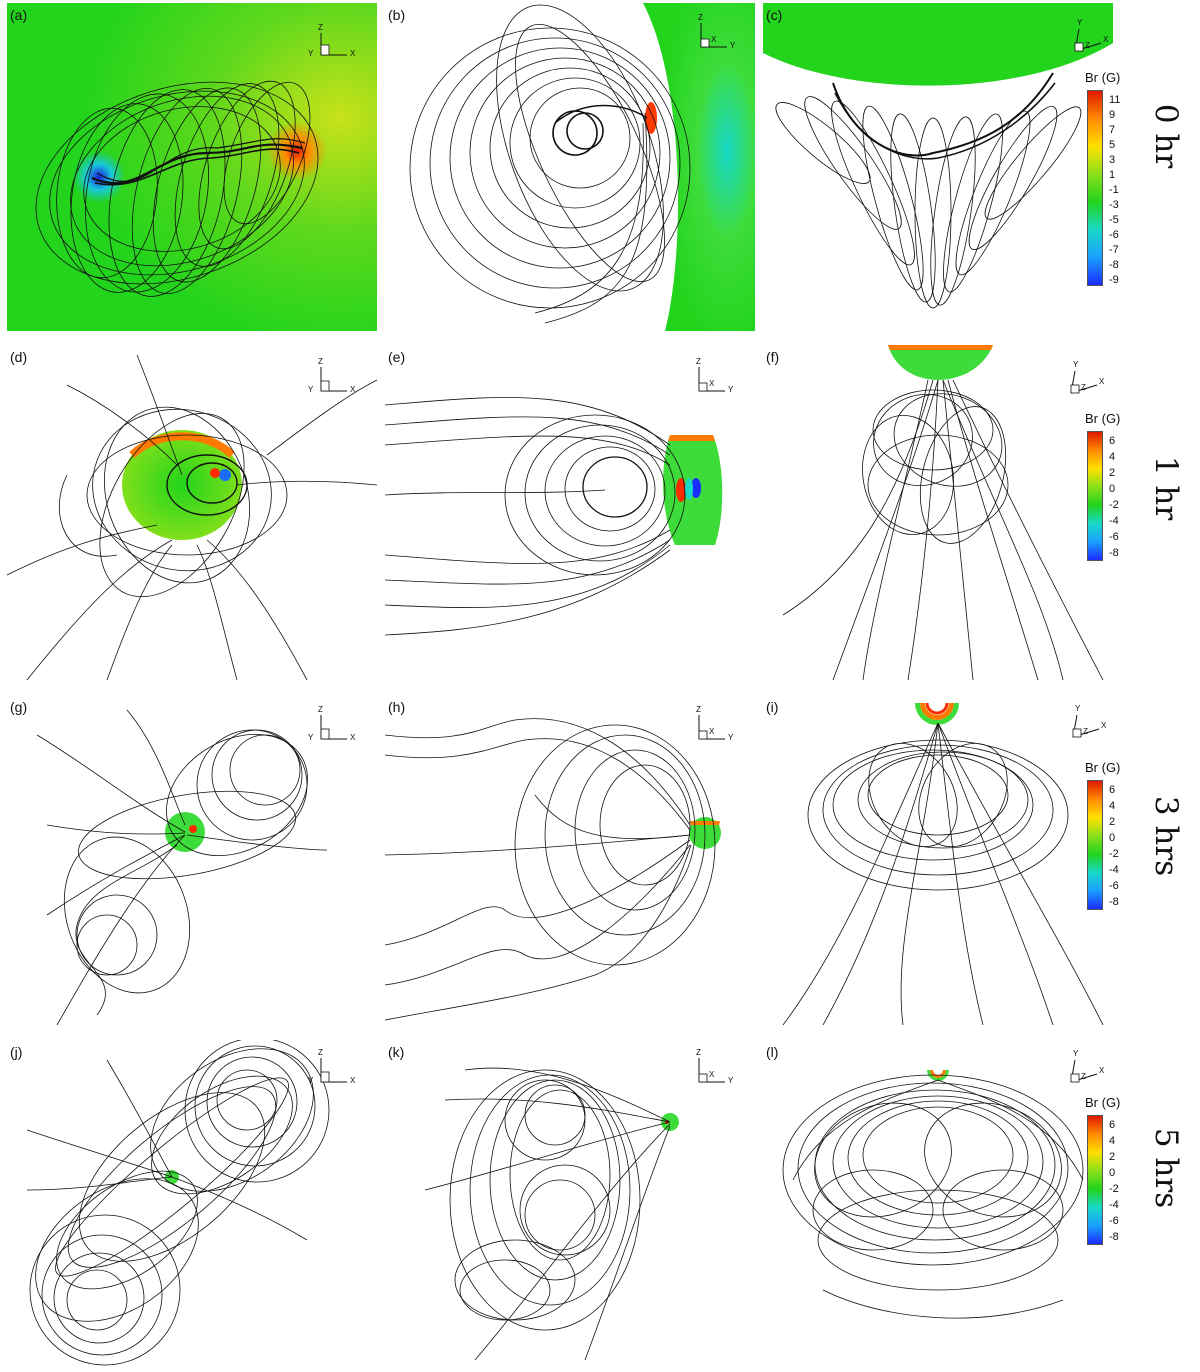 The image size is (1200, 1372). What do you see at coordinates (943, 863) in the screenshot?
I see `panel-i-field-image` at bounding box center [943, 863].